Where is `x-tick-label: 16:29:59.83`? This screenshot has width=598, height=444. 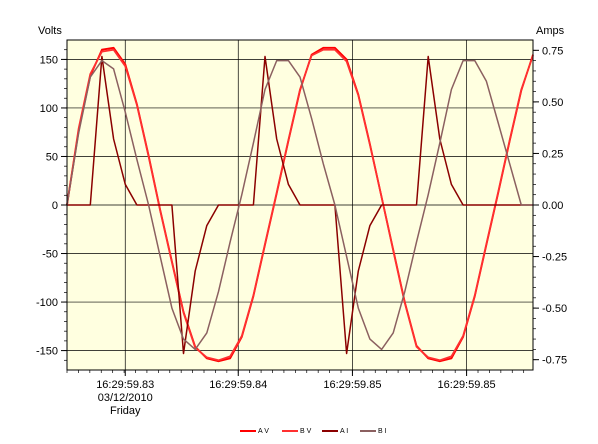 x-tick-label: 16:29:59.83 is located at coordinates (125, 385).